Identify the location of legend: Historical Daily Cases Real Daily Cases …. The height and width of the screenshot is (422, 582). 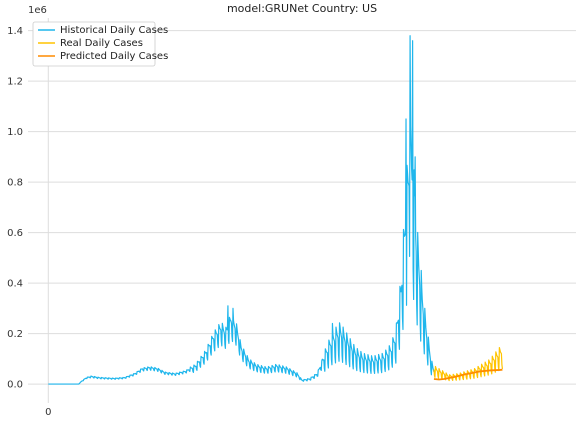
(100, 44).